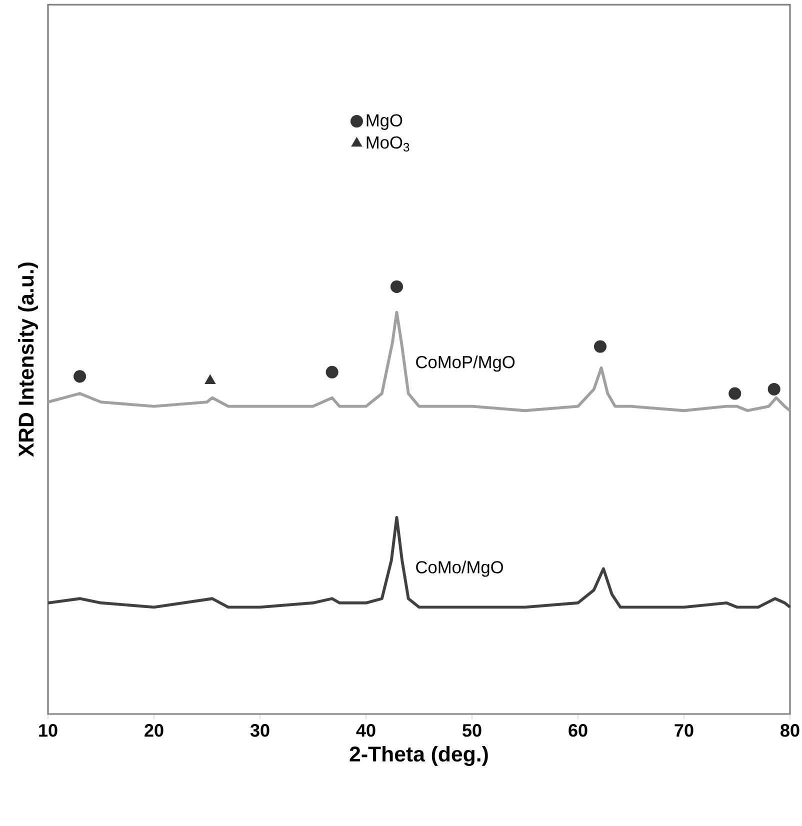 This screenshot has width=802, height=826. I want to click on x-axis-title: 2-Theta (deg.), so click(419, 756).